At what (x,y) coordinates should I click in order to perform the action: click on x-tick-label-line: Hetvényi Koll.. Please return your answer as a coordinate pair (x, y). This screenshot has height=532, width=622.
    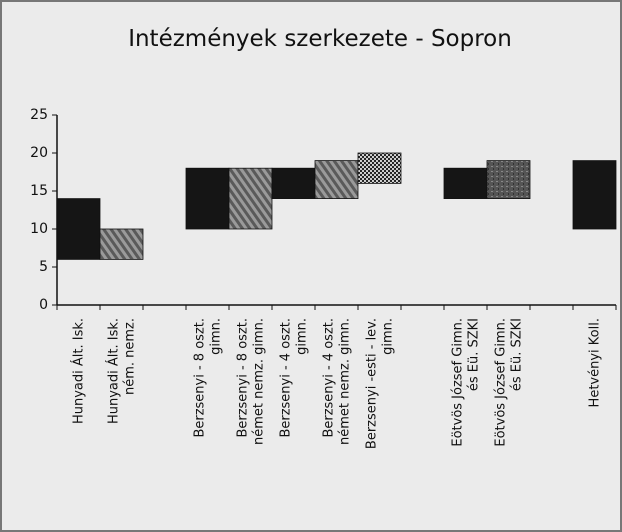
    Looking at the image, I should click on (595, 362).